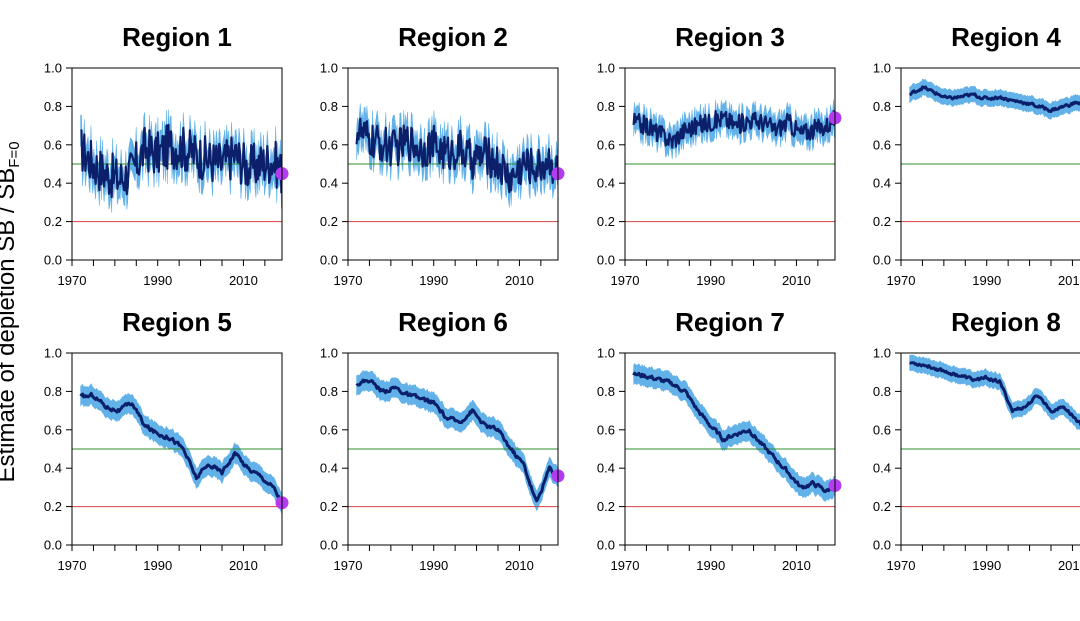  What do you see at coordinates (1006, 322) in the screenshot?
I see `panel-title: Region 8` at bounding box center [1006, 322].